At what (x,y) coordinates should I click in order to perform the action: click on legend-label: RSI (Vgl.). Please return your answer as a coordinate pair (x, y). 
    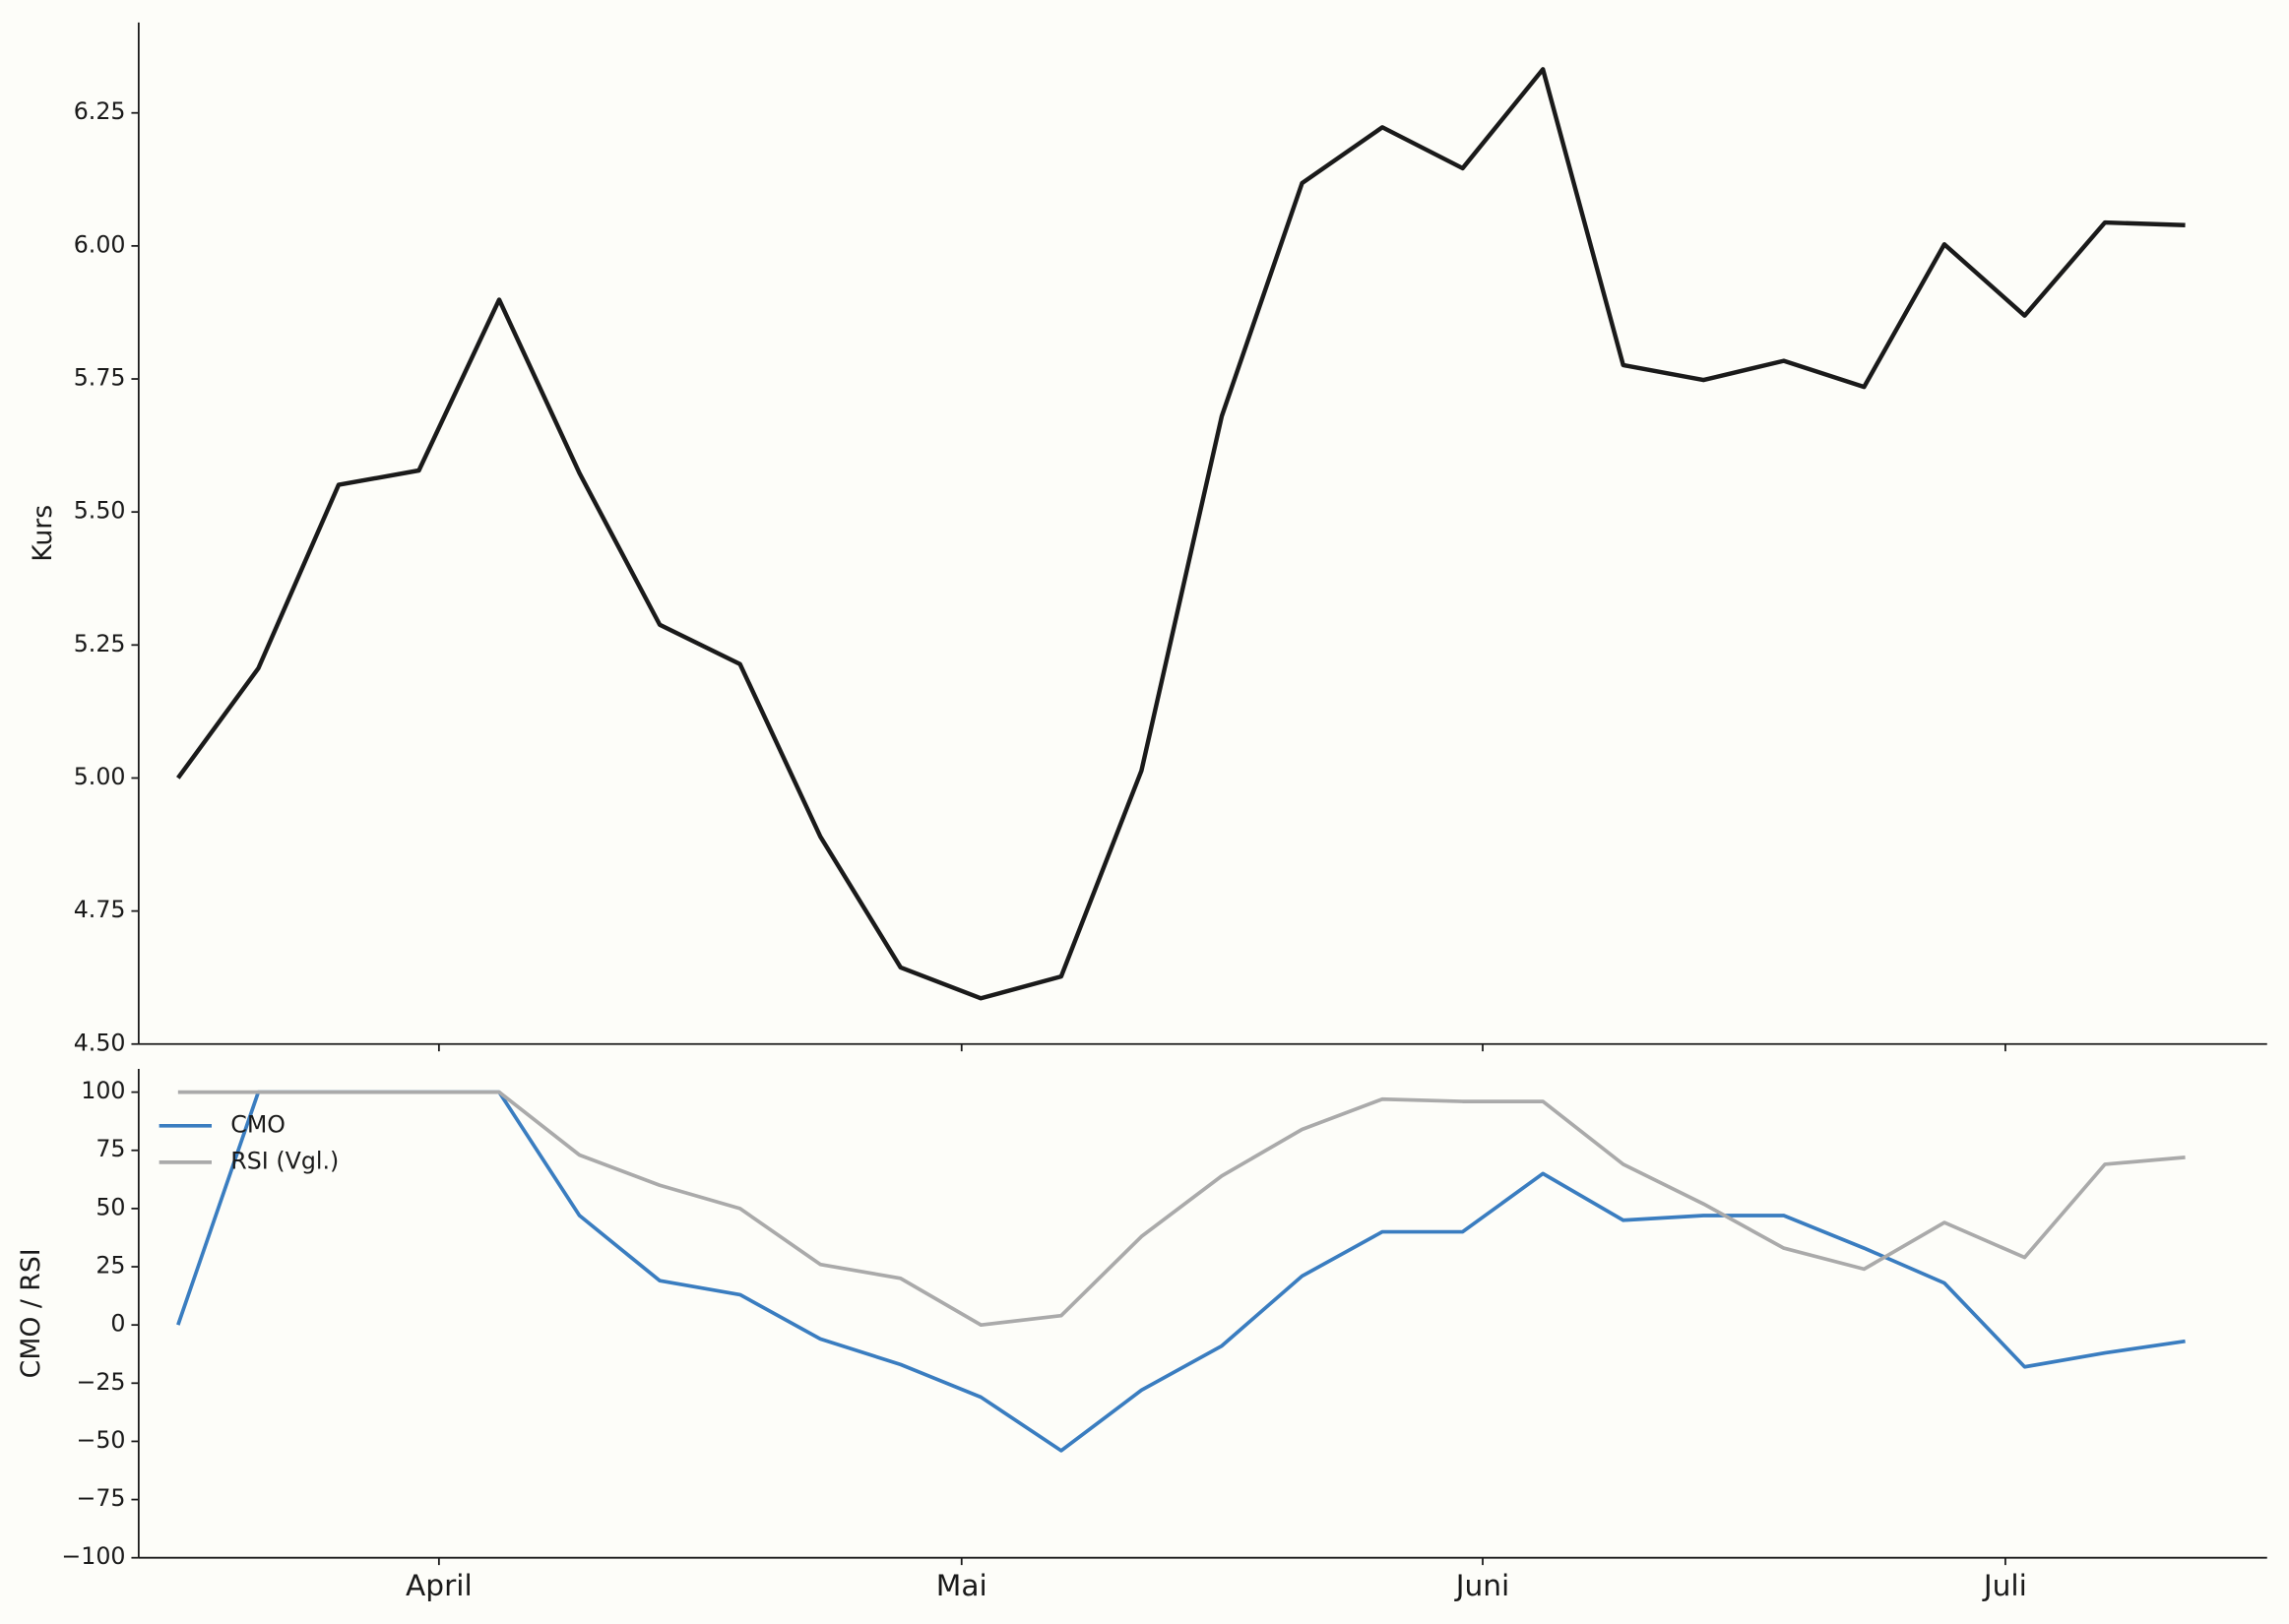
    Looking at the image, I should click on (284, 1160).